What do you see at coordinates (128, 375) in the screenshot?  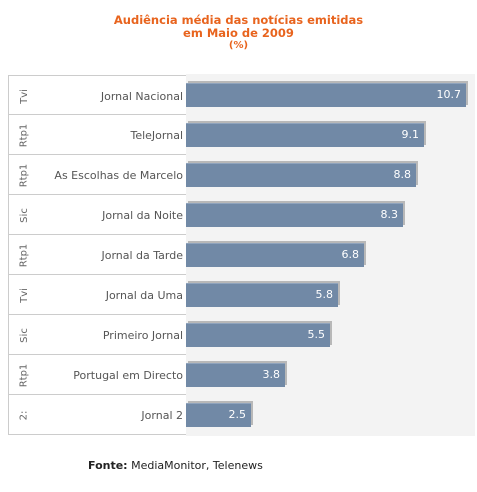 I see `program-label: Portugal em Directo` at bounding box center [128, 375].